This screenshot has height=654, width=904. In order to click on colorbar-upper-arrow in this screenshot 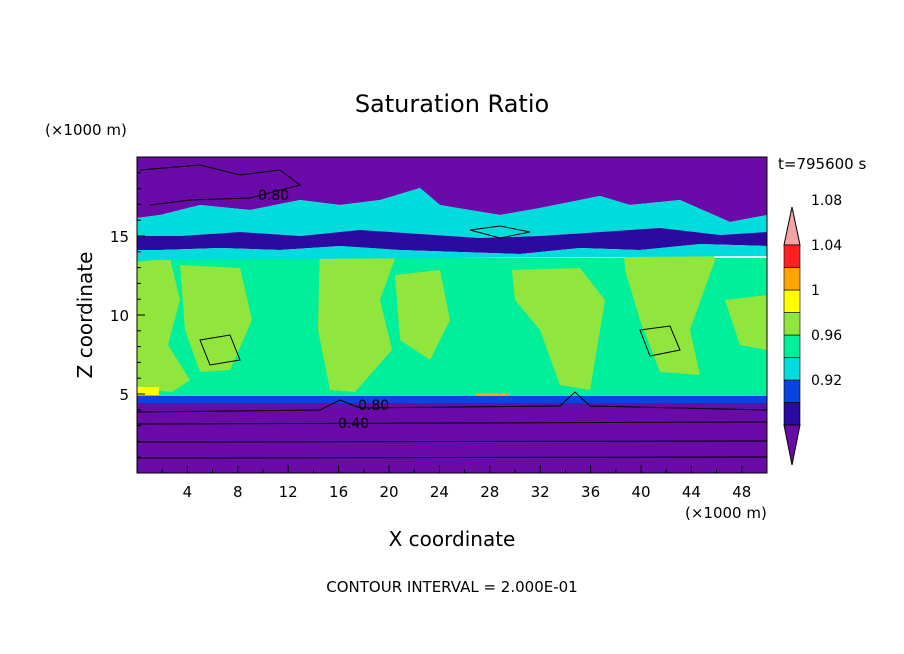, I will do `click(792, 226)`.